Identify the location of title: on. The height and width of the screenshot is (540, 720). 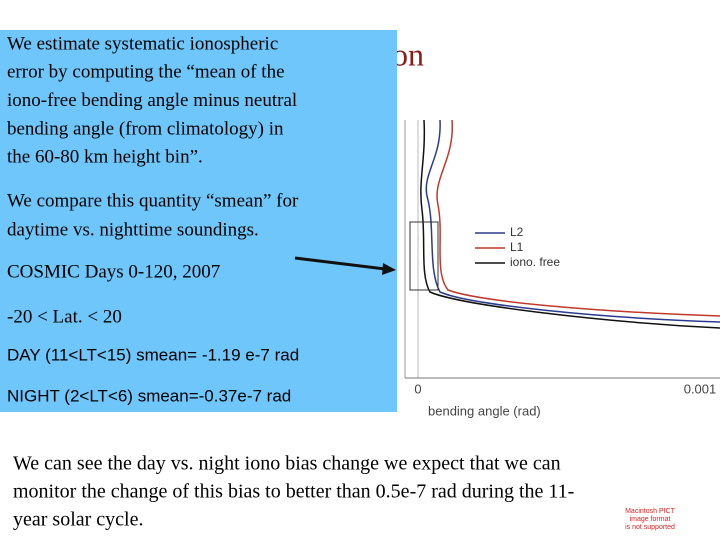
(408, 54).